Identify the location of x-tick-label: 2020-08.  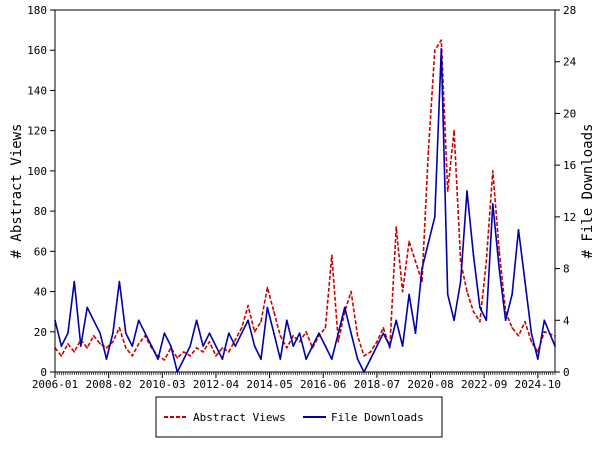
(430, 384).